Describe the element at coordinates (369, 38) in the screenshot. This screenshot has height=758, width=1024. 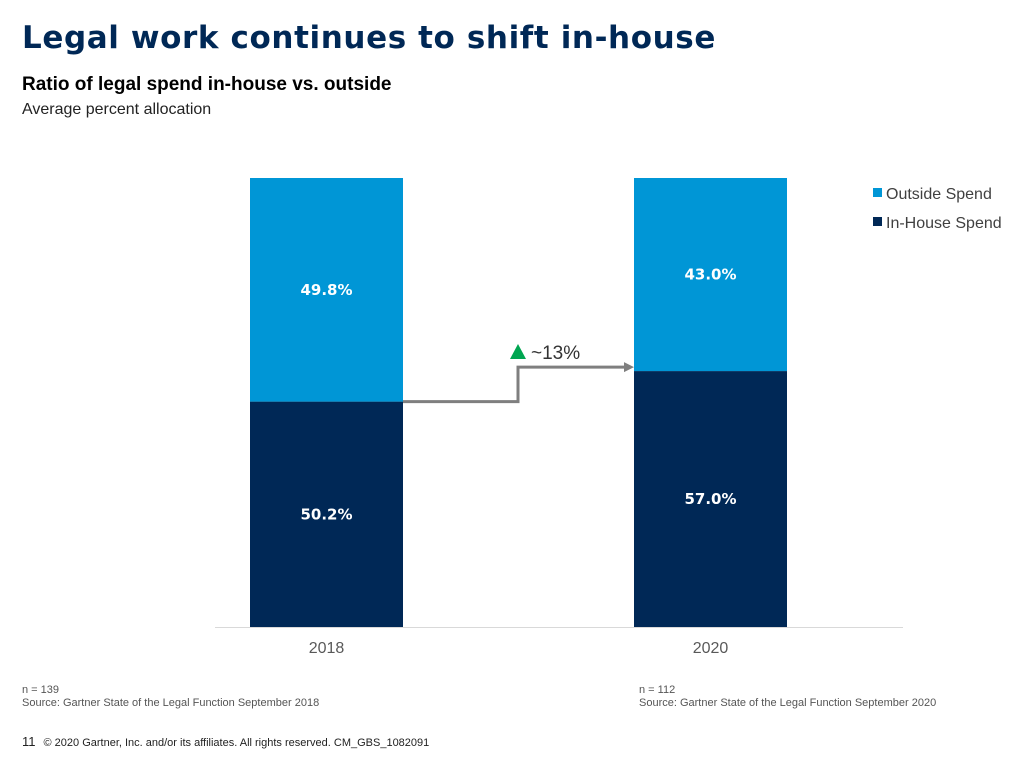
I see `page-title: Legal work continues to shift in-house` at that location.